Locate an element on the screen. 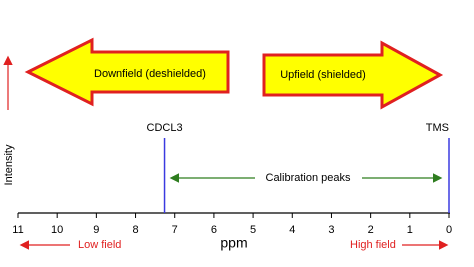  downfield-arrow is located at coordinates (127, 72).